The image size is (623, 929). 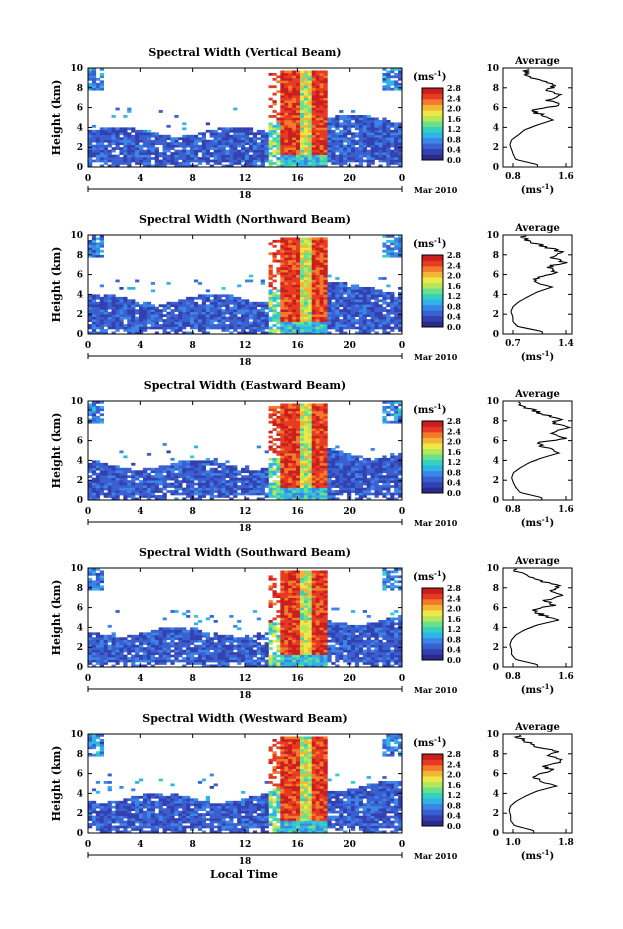 I want to click on x-tick-label: 16, so click(x=297, y=346).